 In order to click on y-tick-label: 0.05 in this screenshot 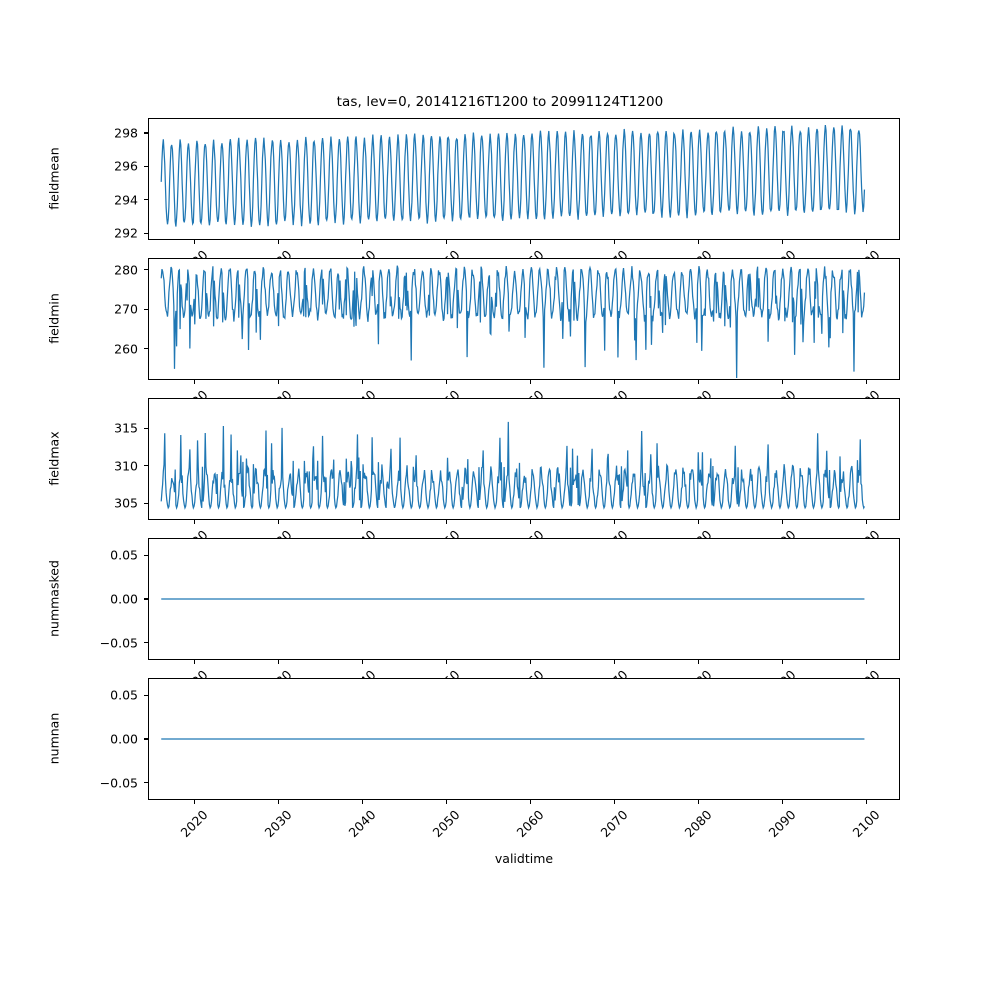, I will do `click(124, 695)`.